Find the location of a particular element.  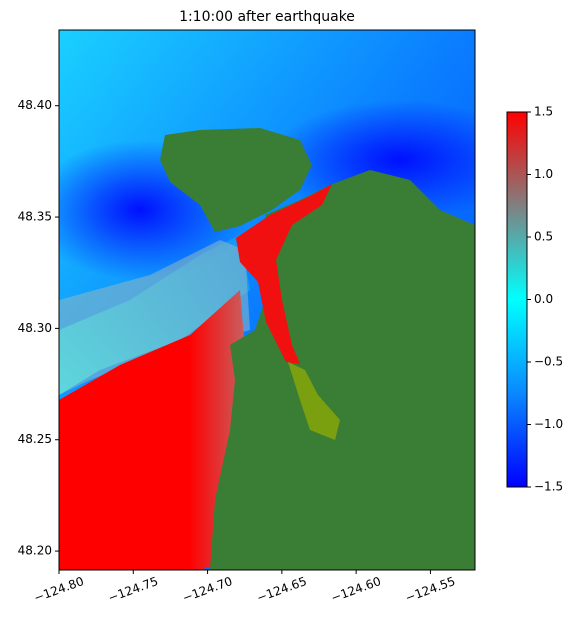

colorbar is located at coordinates (517, 299).